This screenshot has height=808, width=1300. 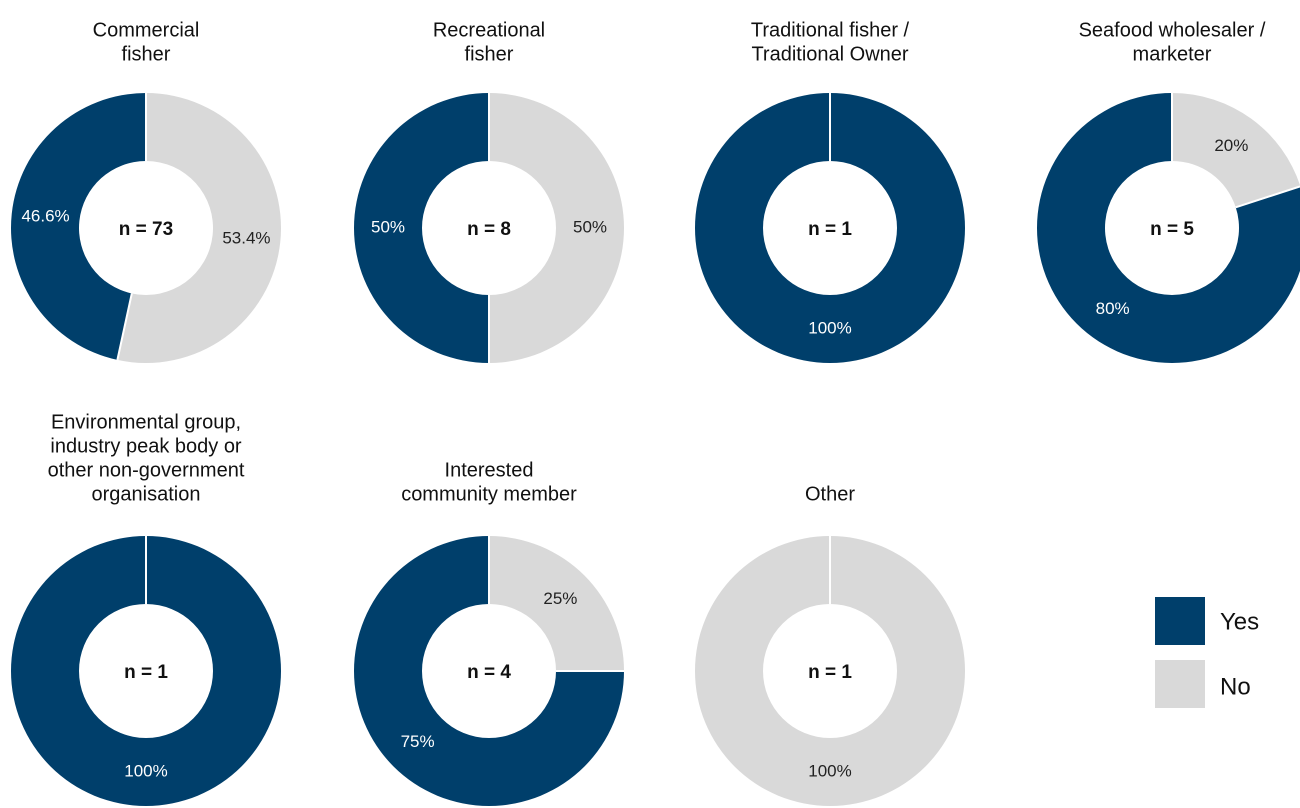 I want to click on center-label: n = 5, so click(x=1172, y=229).